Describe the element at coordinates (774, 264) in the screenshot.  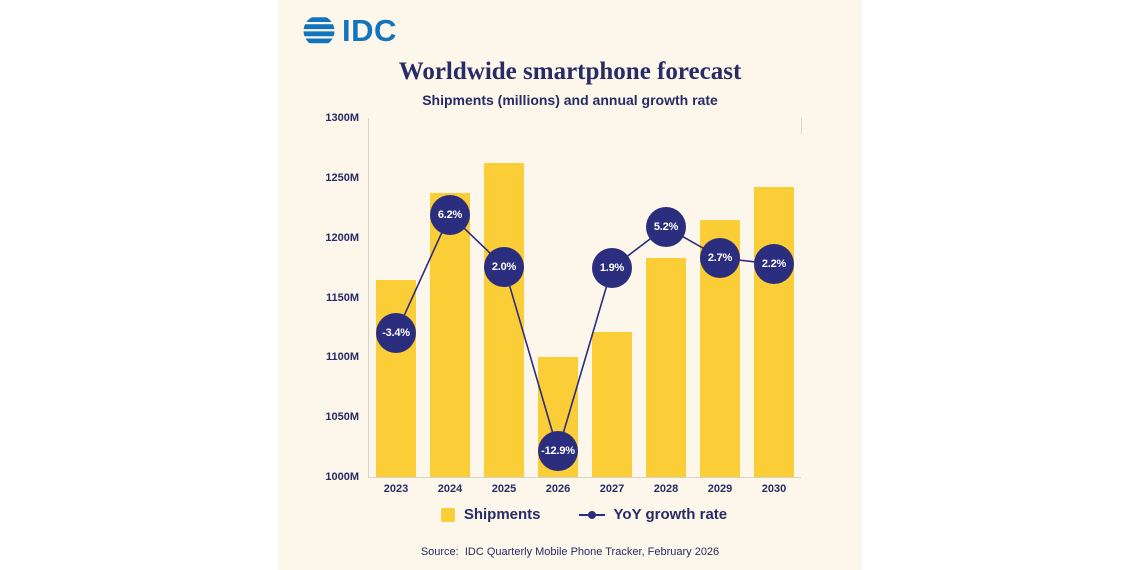
I see `growth-marker-2030: 2.2%` at that location.